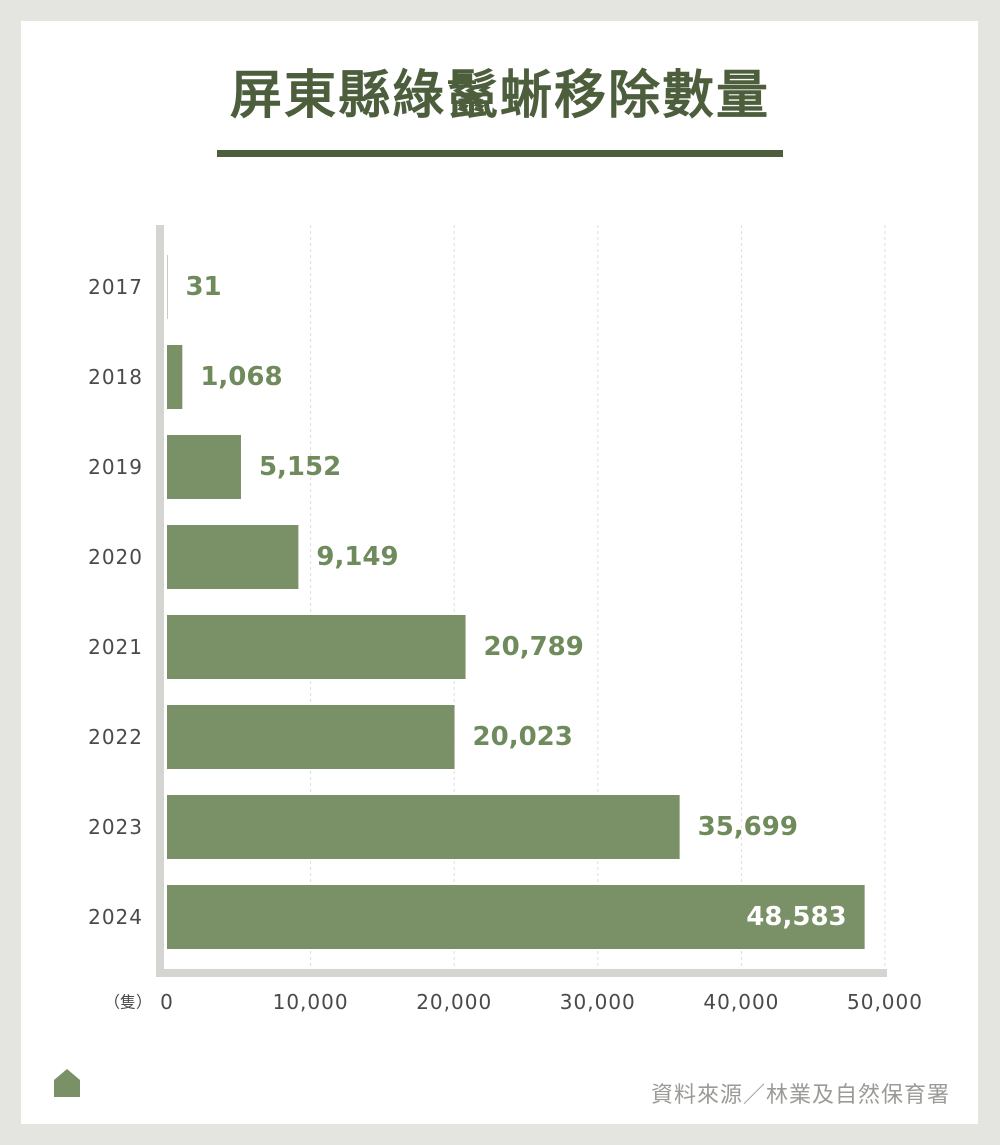 The image size is (1000, 1145). Describe the element at coordinates (115, 917) in the screenshot. I see `category-label: 2024` at that location.